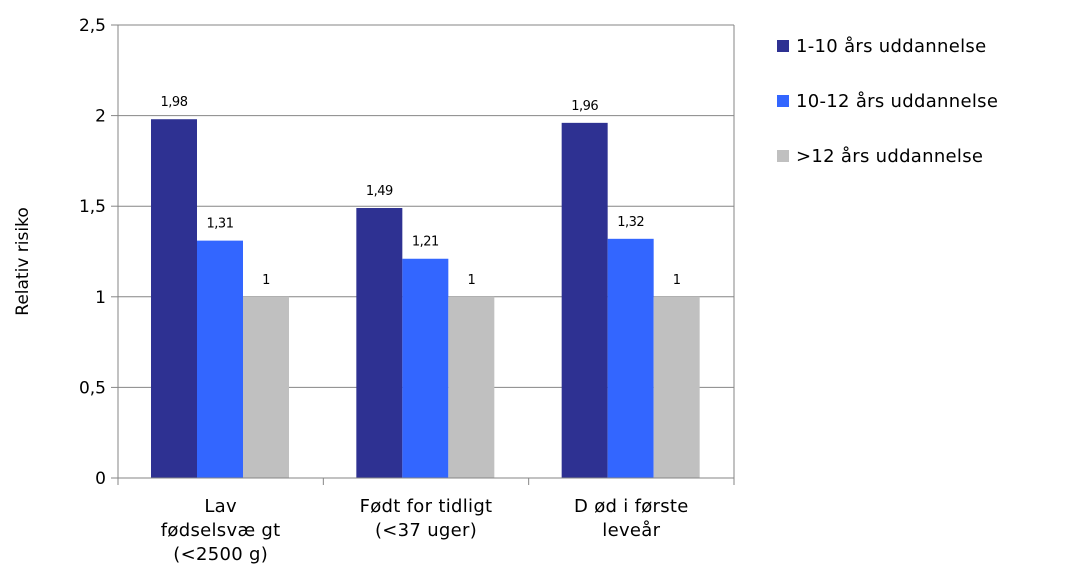  Describe the element at coordinates (631, 530) in the screenshot. I see `x-category-label: leveår` at that location.